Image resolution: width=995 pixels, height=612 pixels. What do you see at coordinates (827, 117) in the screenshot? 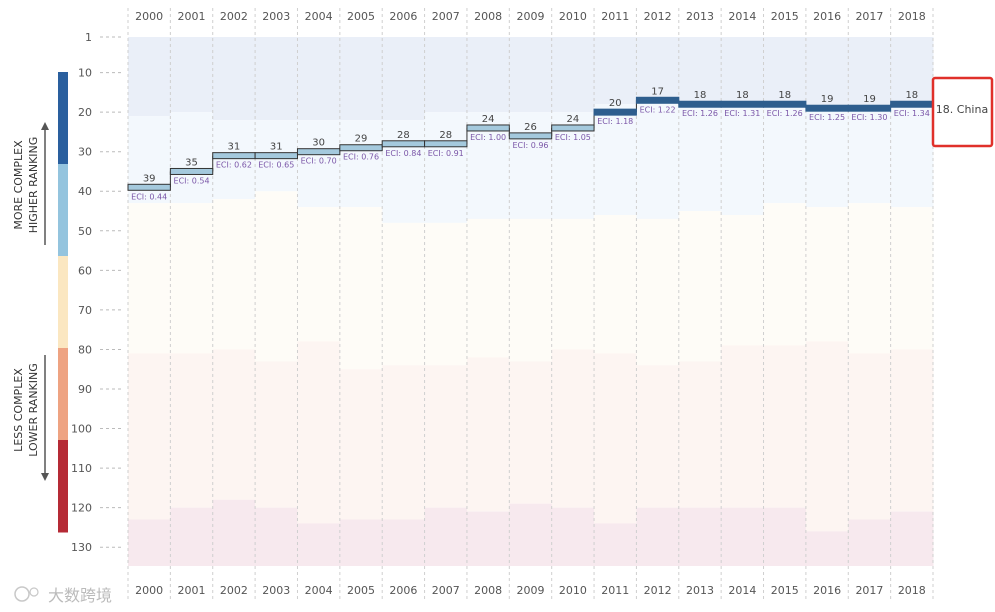
I see `eci-value-label: ECI: 1.25` at bounding box center [827, 117].